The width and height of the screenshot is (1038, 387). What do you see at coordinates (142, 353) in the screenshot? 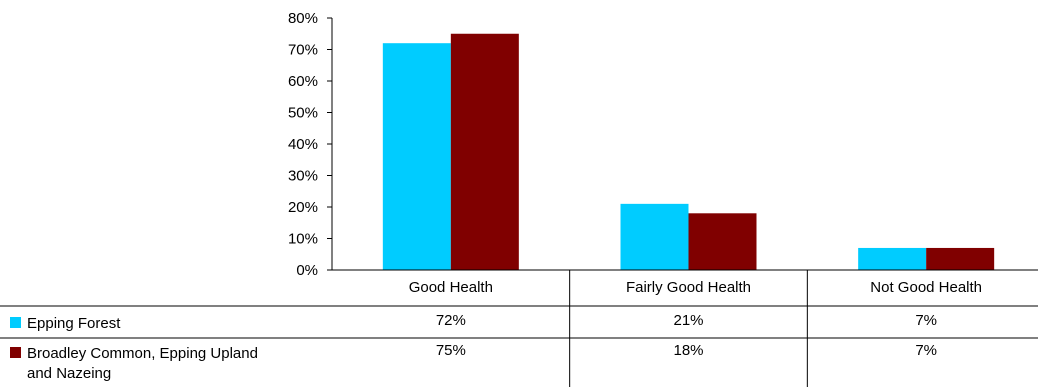
I see `legend-label-line: Broadley Common, Epping Upland` at bounding box center [142, 353].